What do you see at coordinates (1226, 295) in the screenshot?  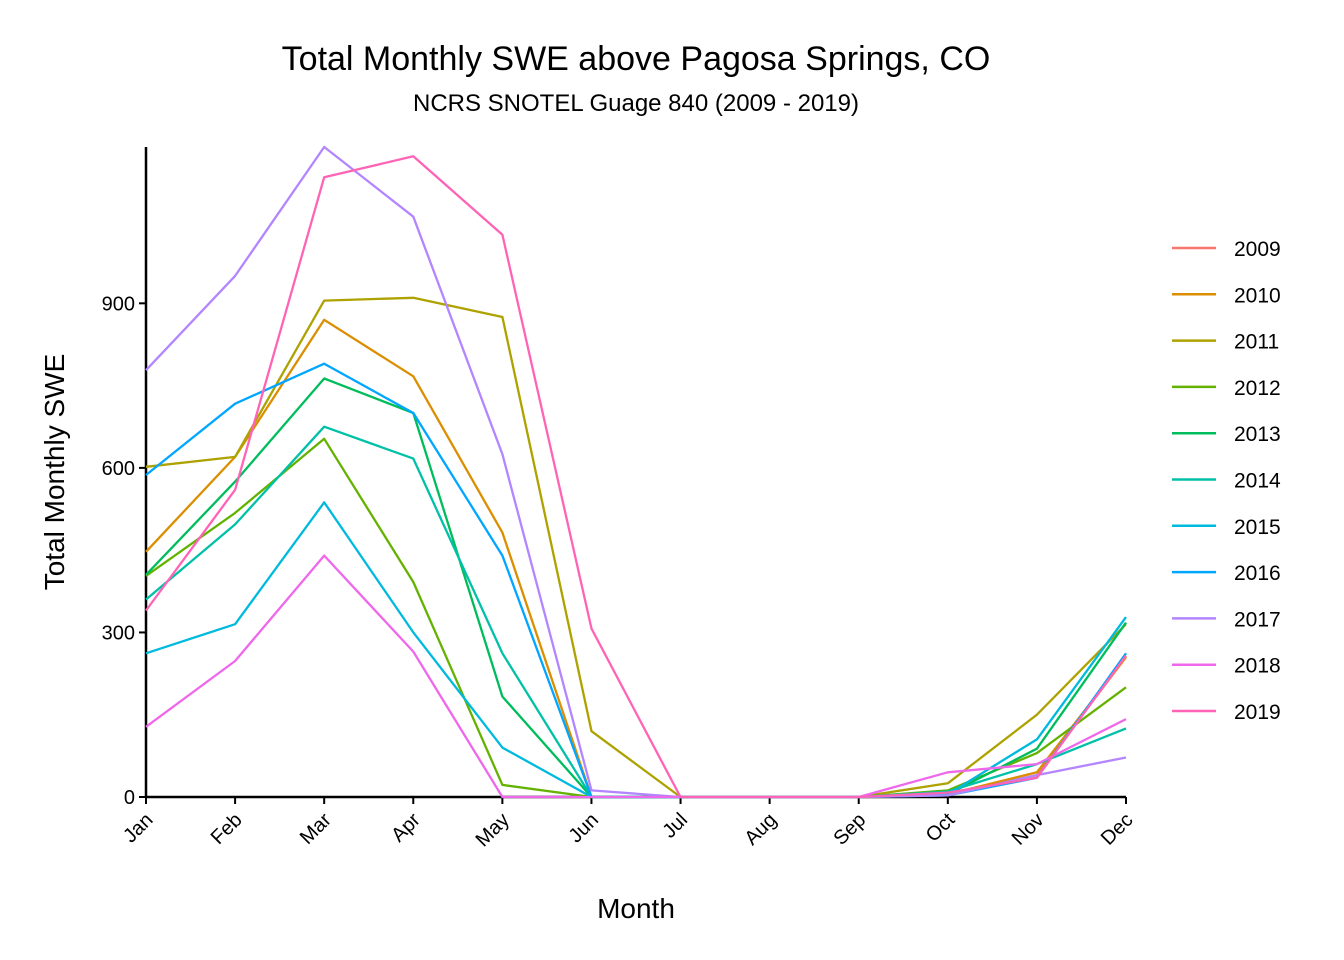 I see `legend-item-2010: 2010` at bounding box center [1226, 295].